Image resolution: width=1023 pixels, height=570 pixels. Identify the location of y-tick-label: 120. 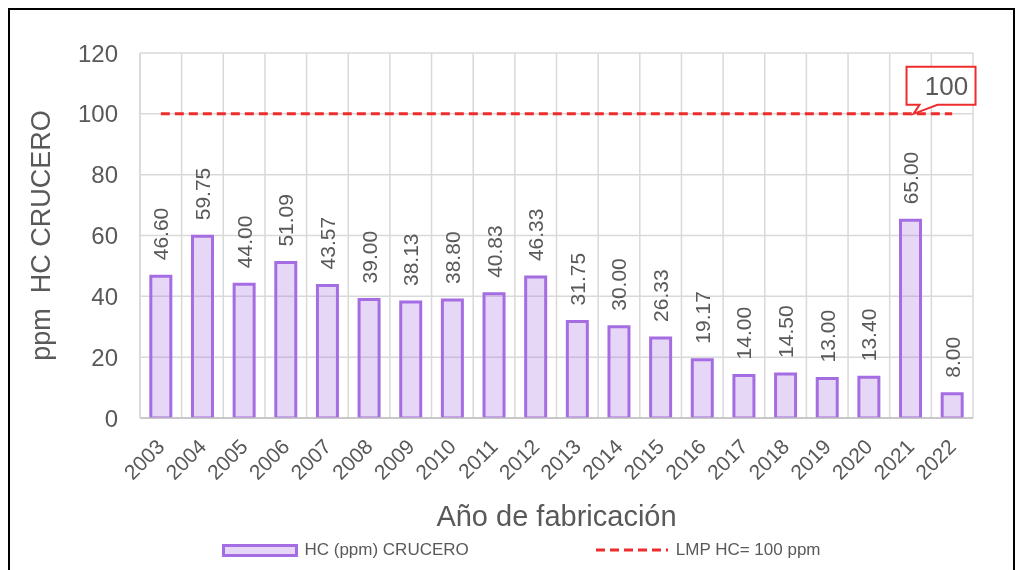
(97, 53).